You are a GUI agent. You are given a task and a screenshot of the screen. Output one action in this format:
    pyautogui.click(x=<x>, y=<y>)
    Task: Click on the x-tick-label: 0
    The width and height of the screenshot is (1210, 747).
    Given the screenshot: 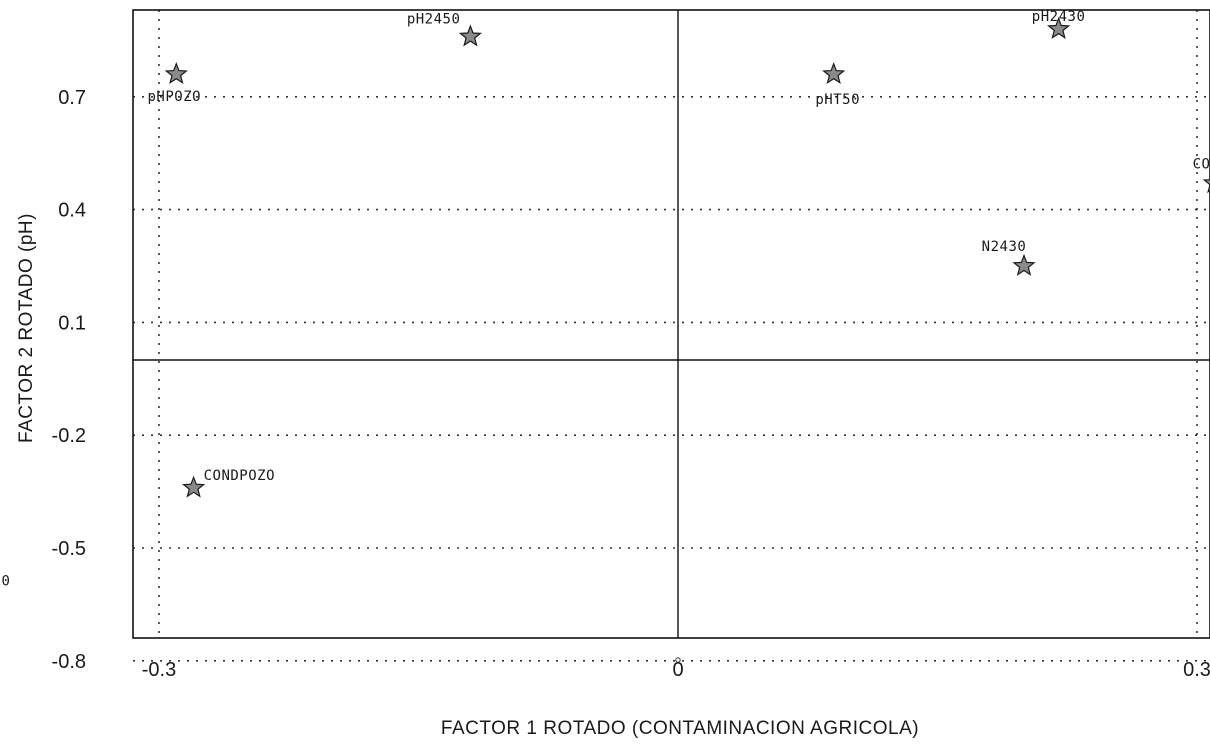 What is the action you would take?
    pyautogui.click(x=677, y=670)
    